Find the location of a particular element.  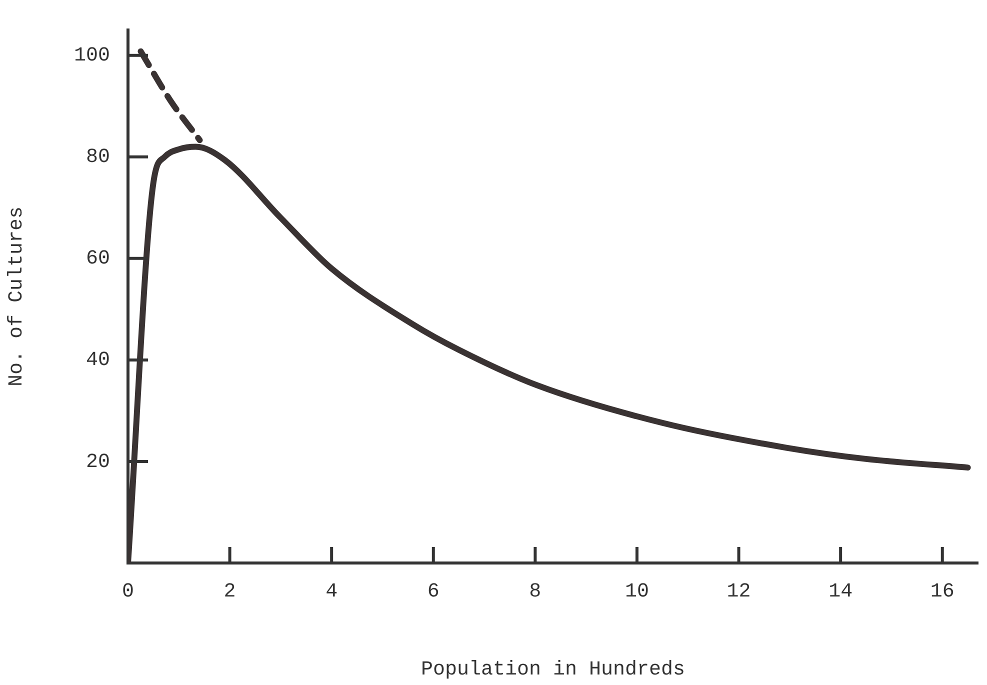

y-tick-label: 40 is located at coordinates (98, 360).